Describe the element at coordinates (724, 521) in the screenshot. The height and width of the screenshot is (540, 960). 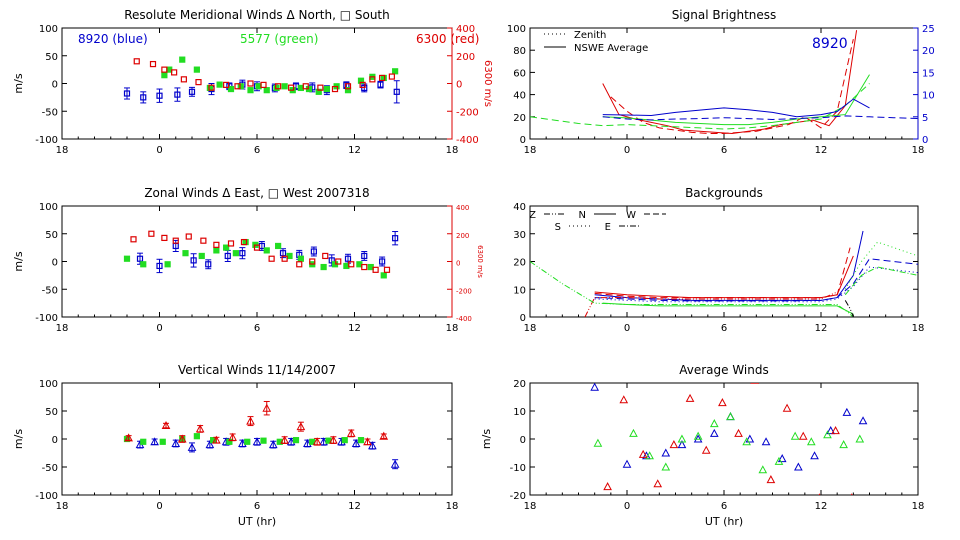
I see `x-axis-label: UT (hr)` at that location.